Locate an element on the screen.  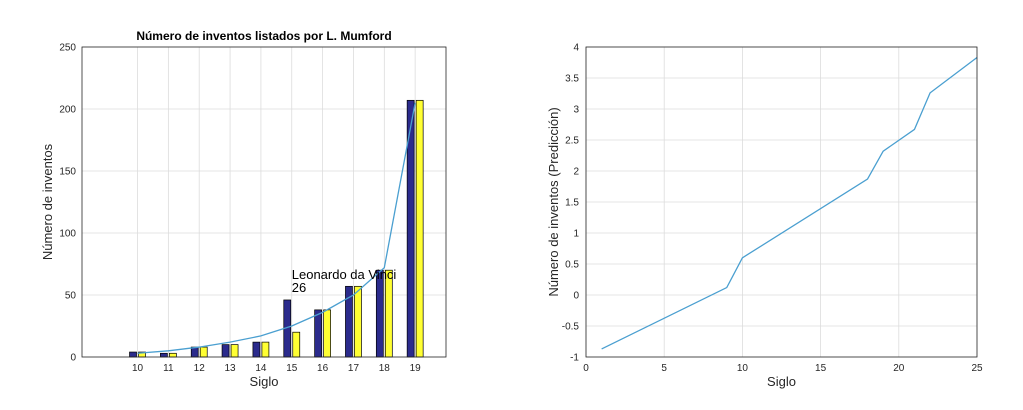
y-tick-label: 200 is located at coordinates (67, 110).